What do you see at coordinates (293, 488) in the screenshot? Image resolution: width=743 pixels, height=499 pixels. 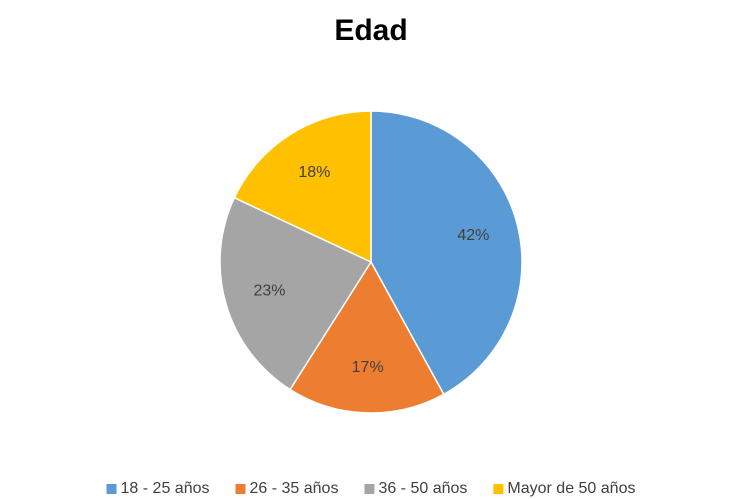 I see `legend-label: 26 - 35 años` at bounding box center [293, 488].